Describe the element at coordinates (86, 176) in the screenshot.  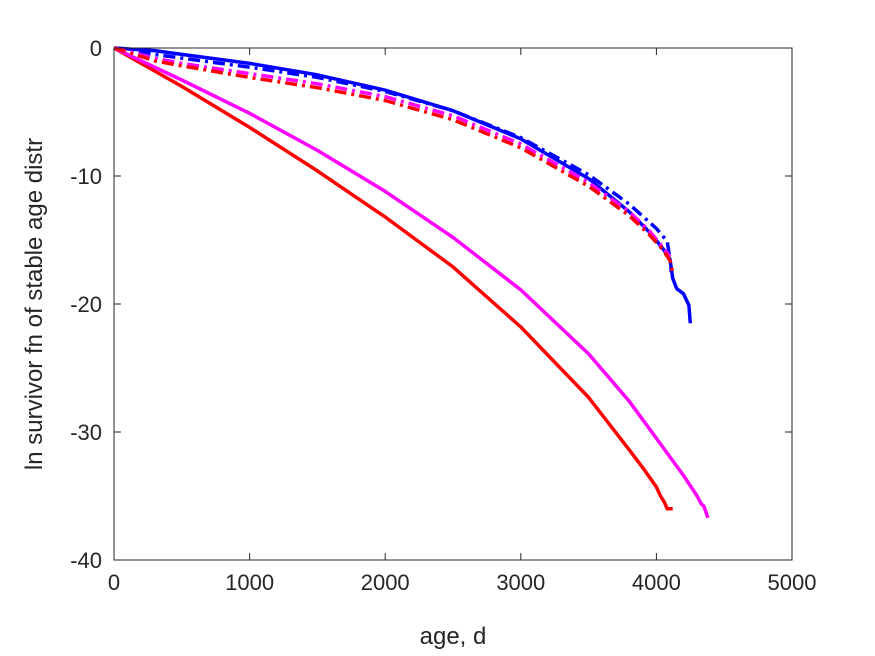
I see `y-tick-label-1: -10` at that location.